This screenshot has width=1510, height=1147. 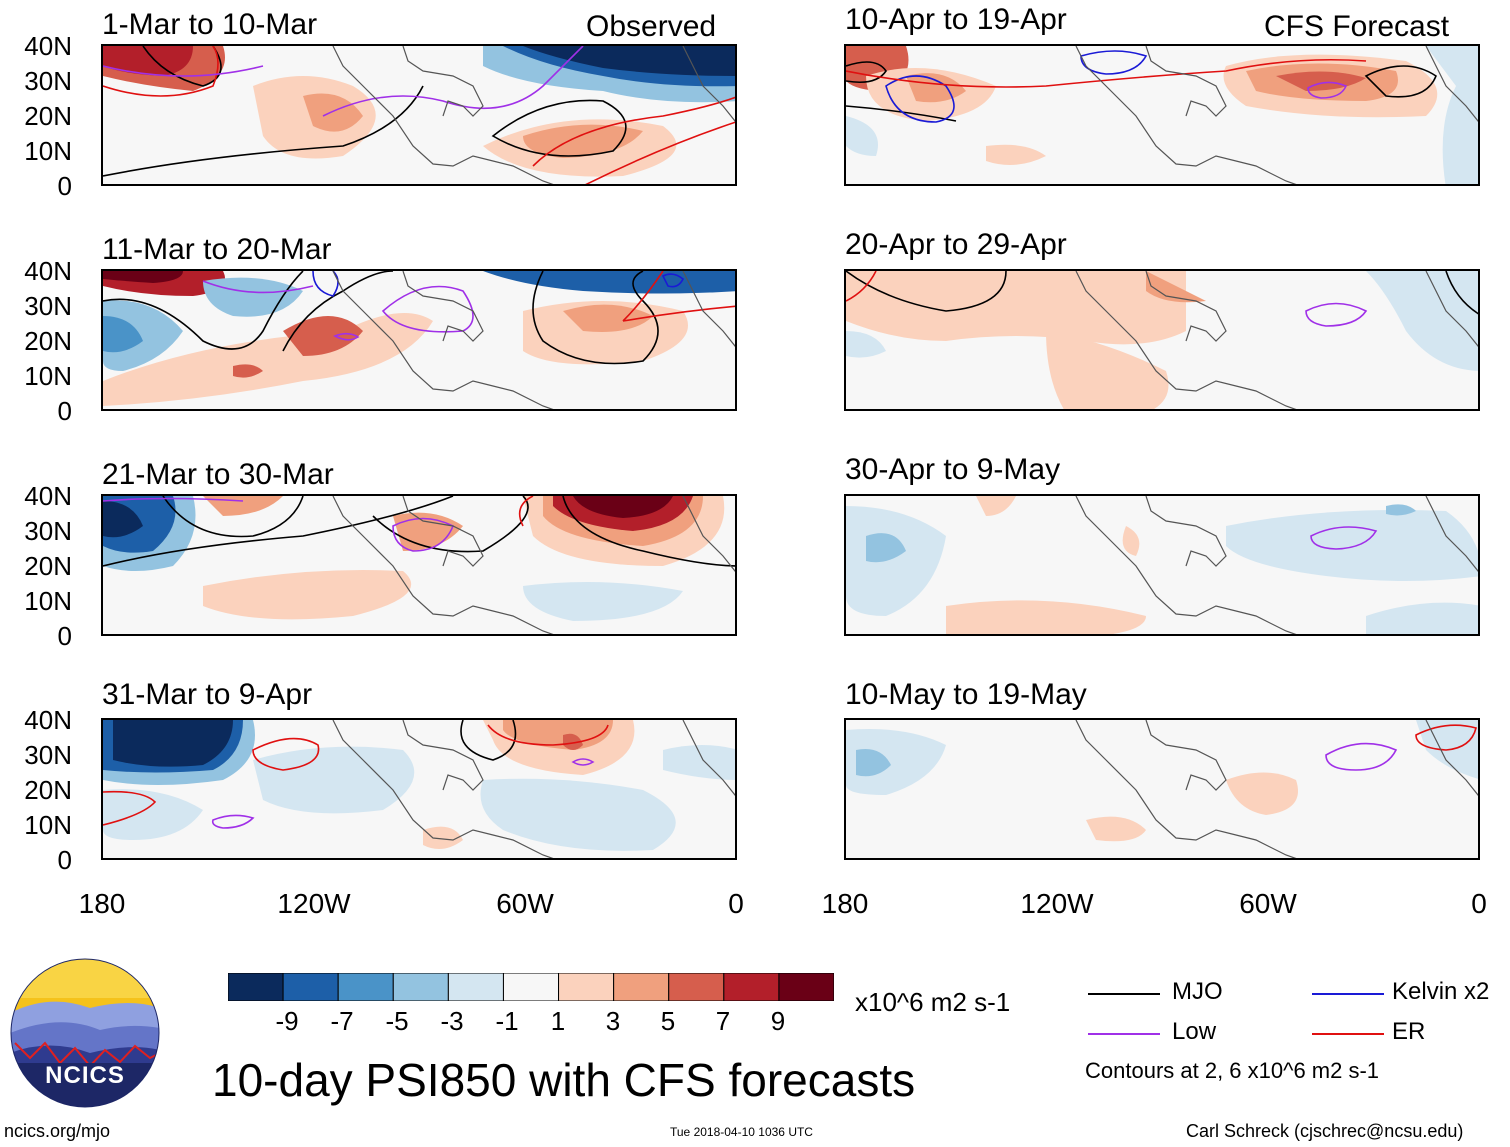 What do you see at coordinates (1232, 1070) in the screenshot?
I see `legend-note: Contours at 2, 6 x10^6 m2 s-1` at bounding box center [1232, 1070].